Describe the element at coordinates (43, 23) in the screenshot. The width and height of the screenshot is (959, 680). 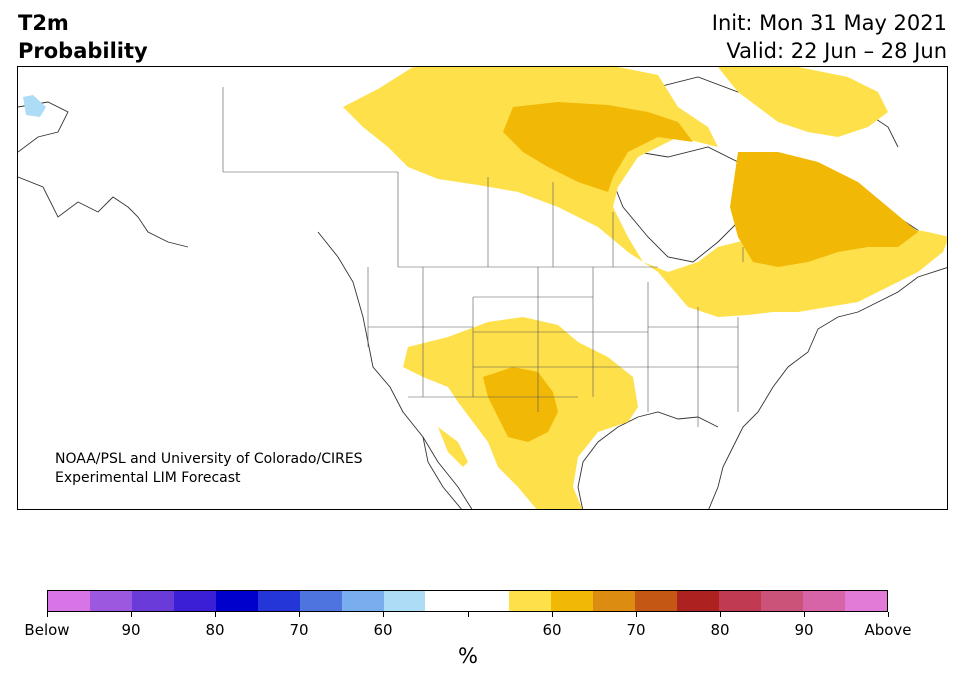
I see `variable-title: T2m` at that location.